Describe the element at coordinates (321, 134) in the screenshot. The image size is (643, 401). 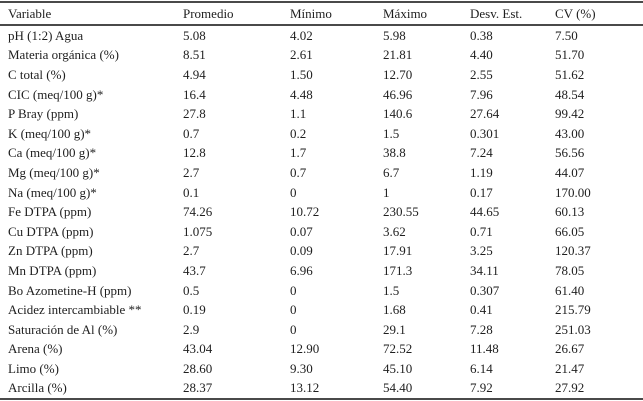
I see `table-row: K (meq/100 g)* 0.7 0.2 1.5 0.301 43.00` at that location.